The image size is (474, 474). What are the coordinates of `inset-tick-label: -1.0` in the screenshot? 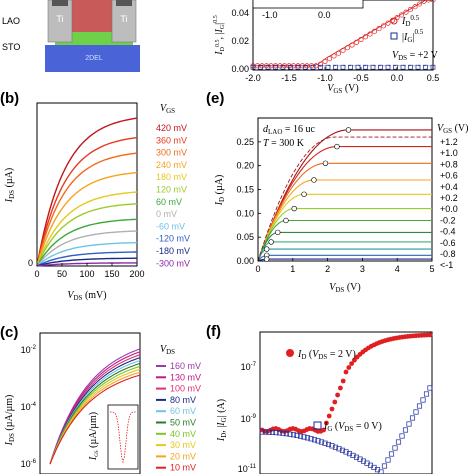 It's located at (270, 15).